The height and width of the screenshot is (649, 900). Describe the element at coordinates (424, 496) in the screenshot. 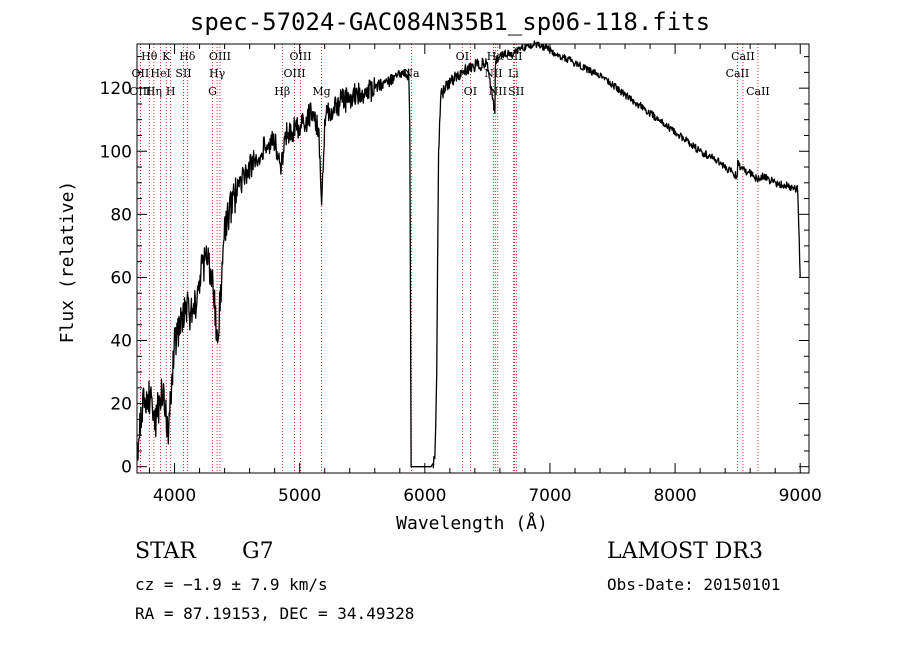

I see `x-tick-label: 6000` at that location.